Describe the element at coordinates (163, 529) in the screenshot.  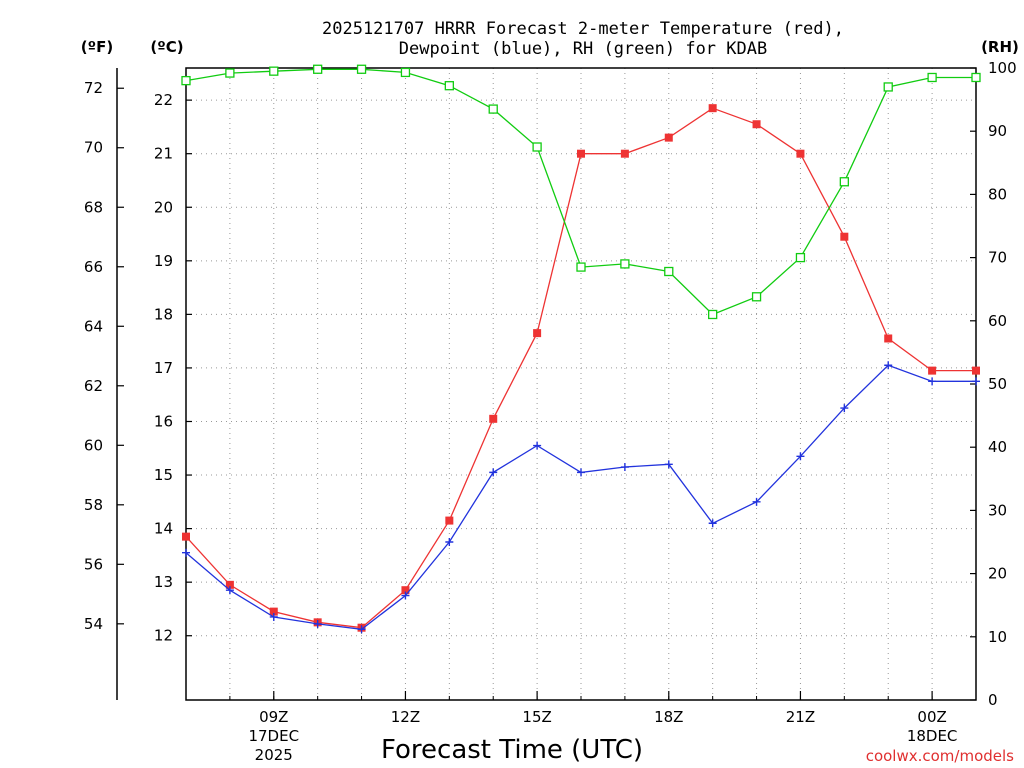
I see `celsius-tick-label: 14` at that location.